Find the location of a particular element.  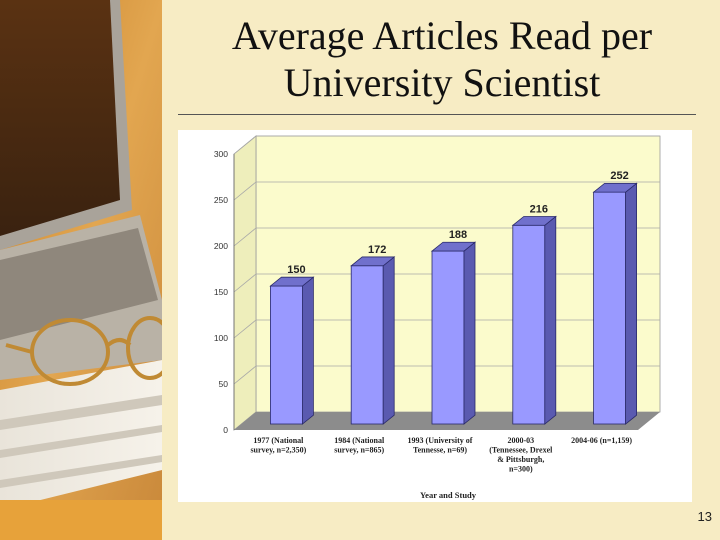

page-number: 13 is located at coordinates (704, 516).